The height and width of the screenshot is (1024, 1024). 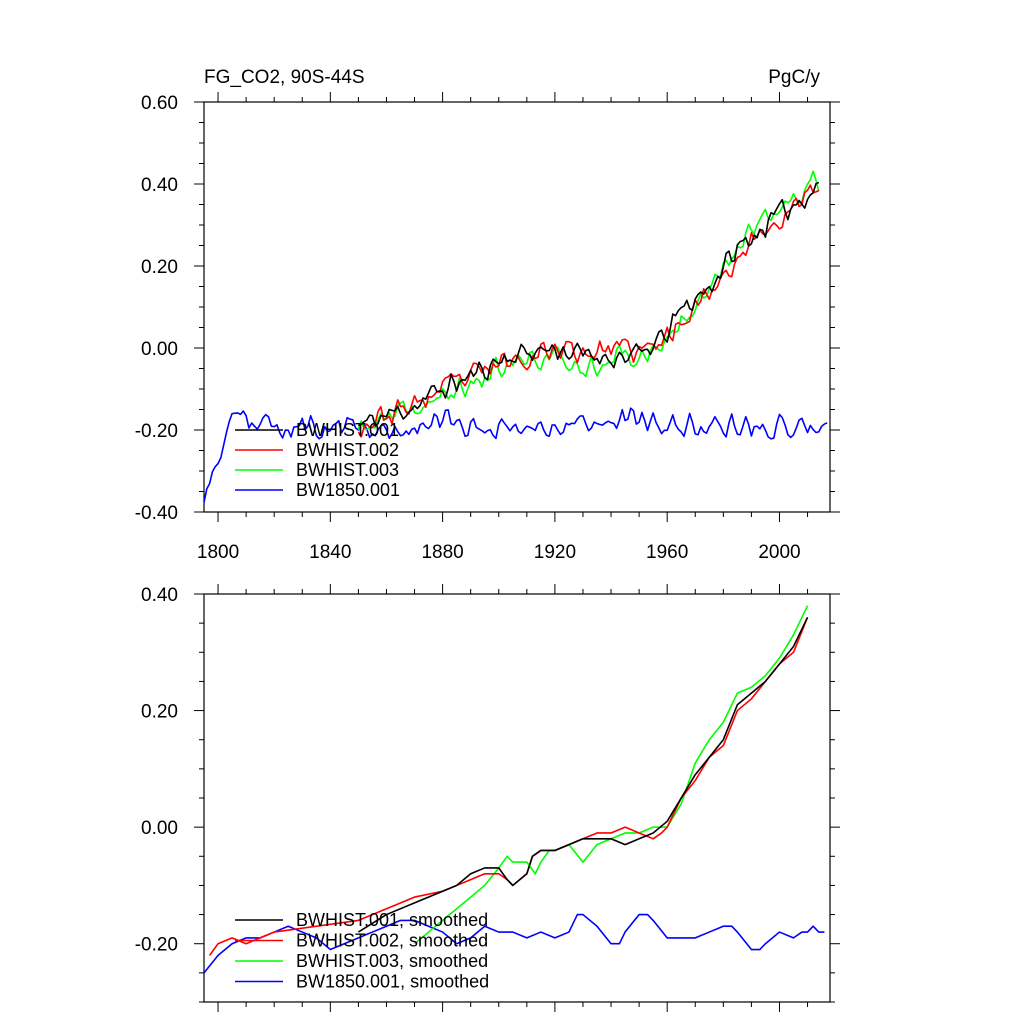 What do you see at coordinates (347, 450) in the screenshot?
I see `legend-label: BWHIST.002` at bounding box center [347, 450].